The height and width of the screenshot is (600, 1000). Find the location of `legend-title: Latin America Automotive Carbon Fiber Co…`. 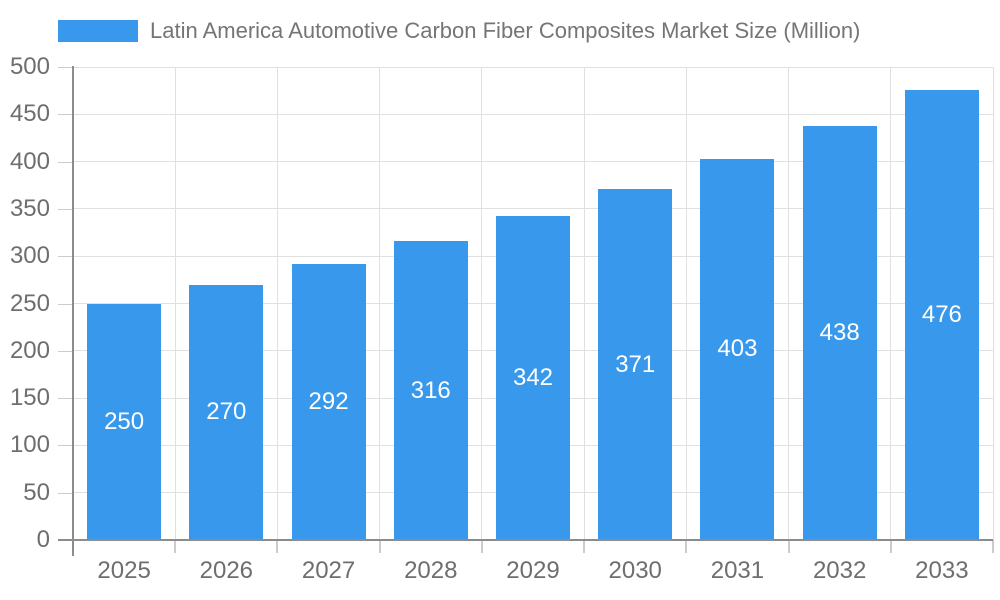

legend-title: Latin America Automotive Carbon Fiber Co… is located at coordinates (505, 30).